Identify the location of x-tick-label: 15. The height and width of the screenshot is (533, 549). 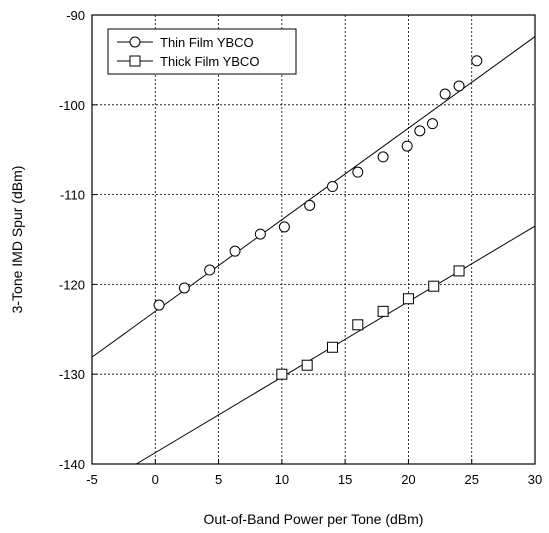
(345, 479).